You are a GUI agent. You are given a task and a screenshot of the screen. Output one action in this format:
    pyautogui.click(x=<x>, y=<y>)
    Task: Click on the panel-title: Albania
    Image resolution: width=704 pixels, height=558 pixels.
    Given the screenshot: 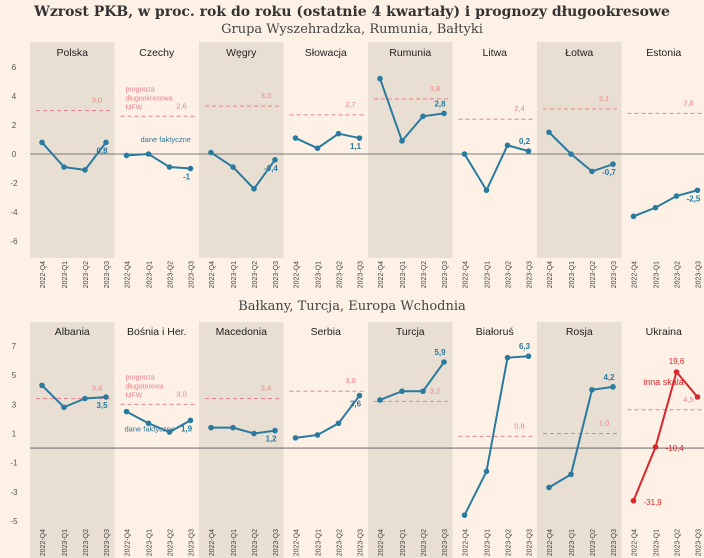 What is the action you would take?
    pyautogui.click(x=72, y=332)
    